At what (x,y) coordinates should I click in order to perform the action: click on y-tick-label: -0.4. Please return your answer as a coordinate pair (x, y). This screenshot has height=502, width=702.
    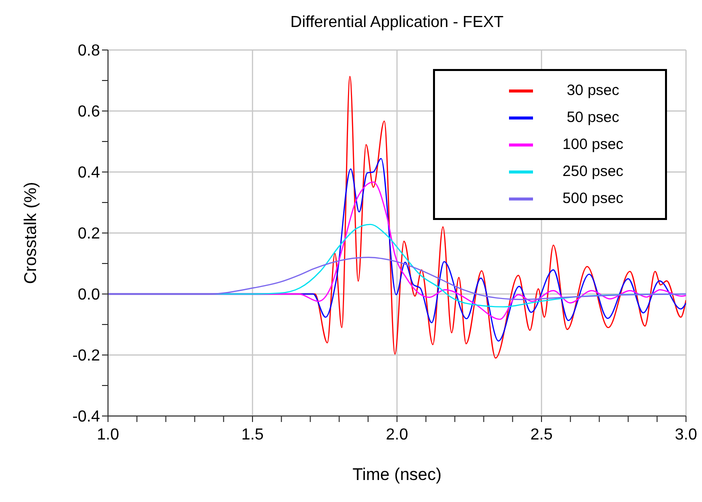
    Looking at the image, I should click on (86, 417).